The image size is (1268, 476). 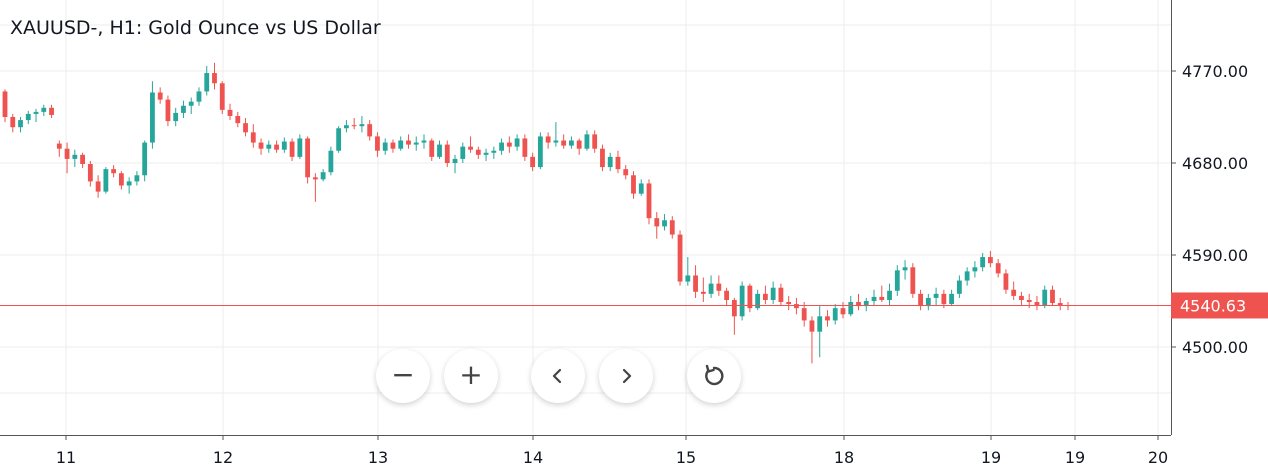 I want to click on y-tick-label: 4680.00, so click(x=1215, y=163).